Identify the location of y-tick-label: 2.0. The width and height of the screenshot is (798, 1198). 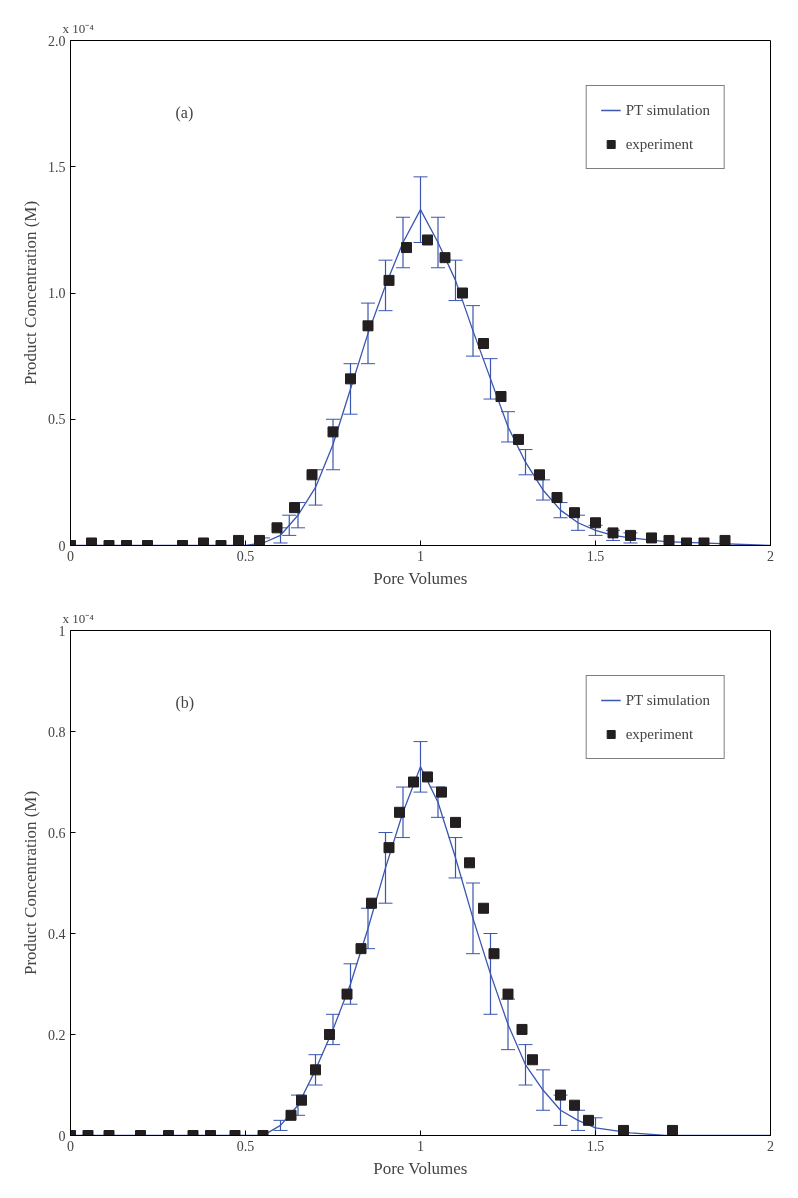
(57, 41).